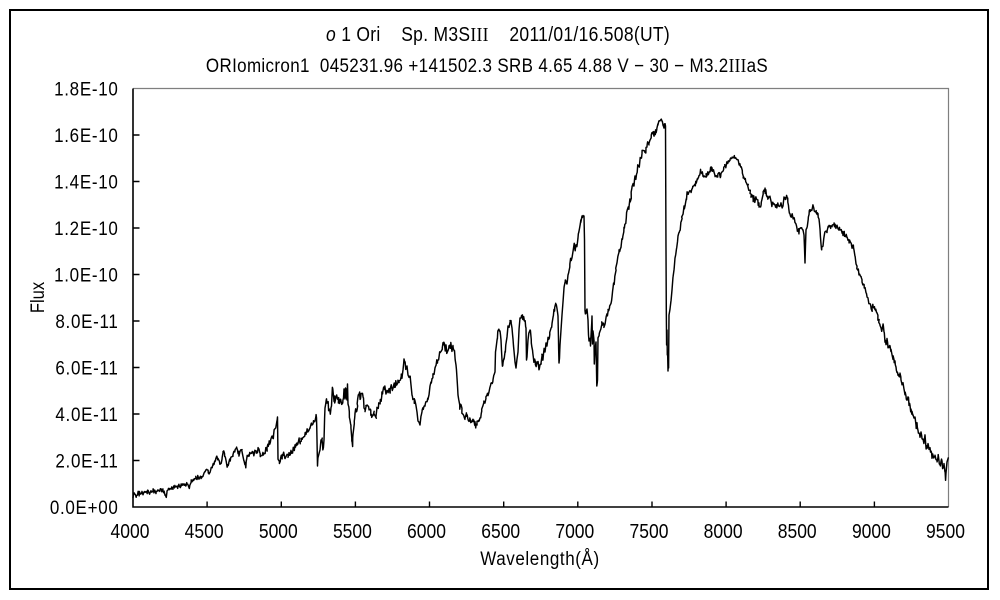 The image size is (1000, 600). I want to click on svg-text:o 1 Ori Sp. M3SIII 2011/: o 1 Ori Sp. M3SIII 2011/01/16.508(UT), so click(498, 34).